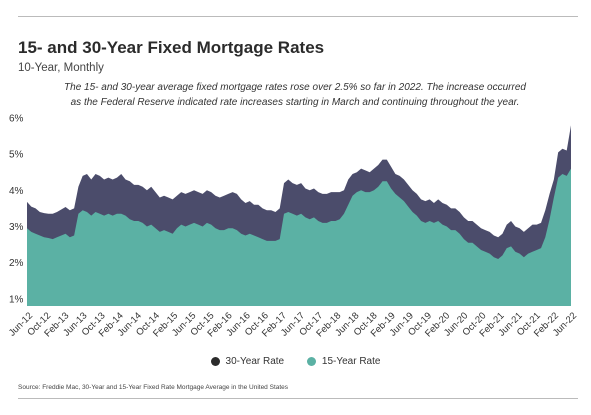 The height and width of the screenshot is (415, 591). I want to click on legend-item-15-year: 15-Year Rate, so click(343, 361).